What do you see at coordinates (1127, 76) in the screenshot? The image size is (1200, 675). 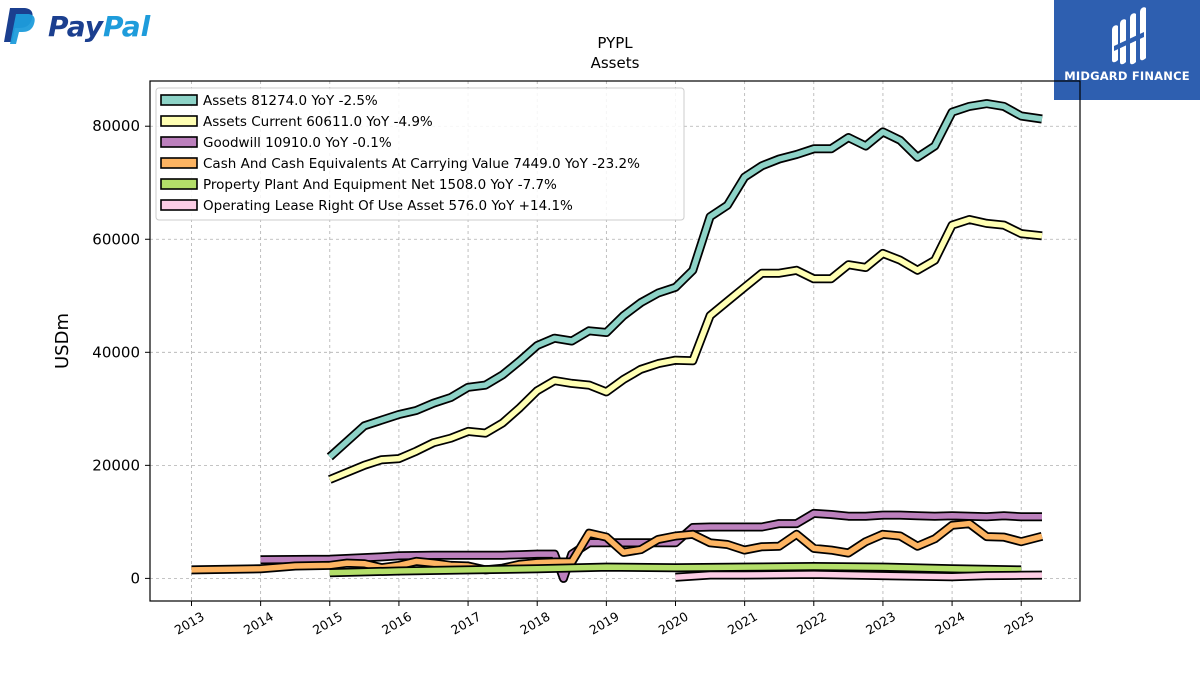 I see `midgard-finance-wordmark: MIDGARD FINANCE` at bounding box center [1127, 76].